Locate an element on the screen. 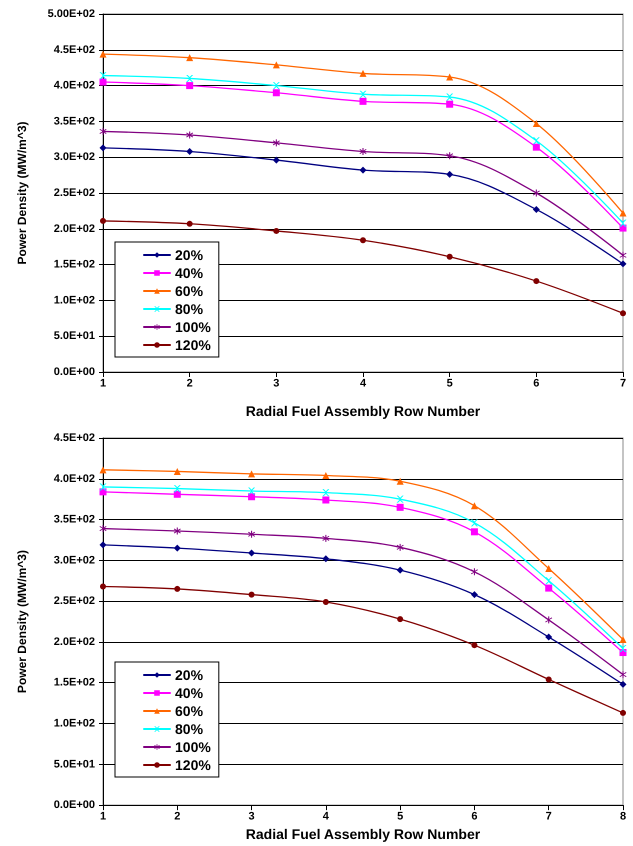  y-tick-label: 5.0E+01 is located at coordinates (74, 336).